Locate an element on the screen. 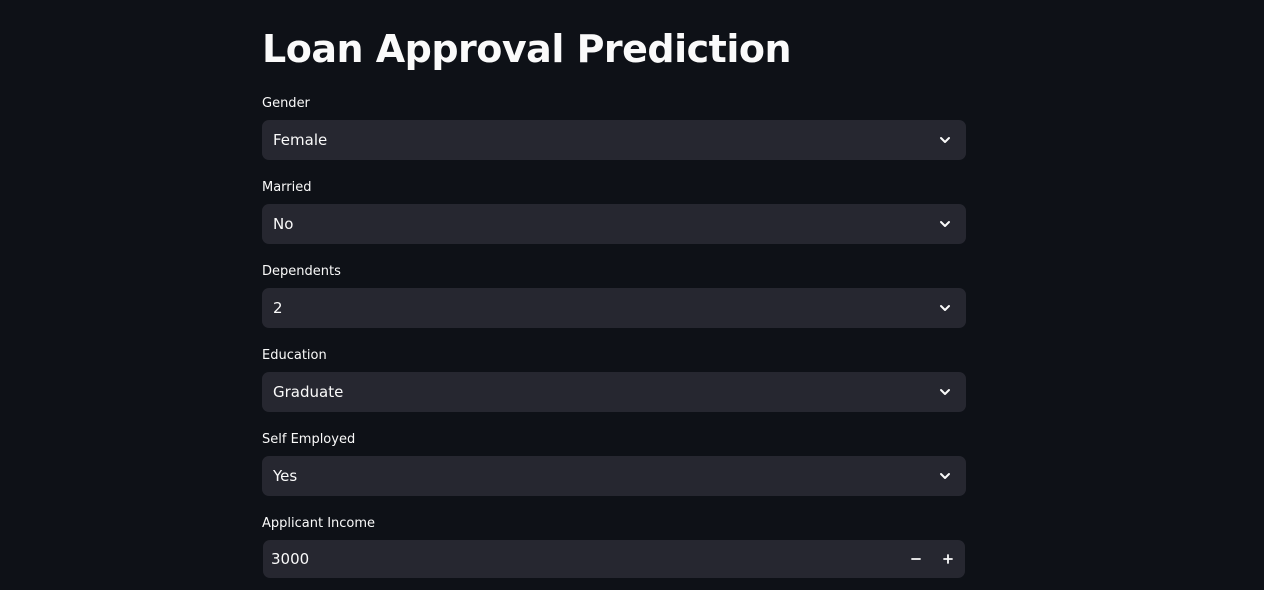  dependents-field: Dependents 2 is located at coordinates (614, 296).